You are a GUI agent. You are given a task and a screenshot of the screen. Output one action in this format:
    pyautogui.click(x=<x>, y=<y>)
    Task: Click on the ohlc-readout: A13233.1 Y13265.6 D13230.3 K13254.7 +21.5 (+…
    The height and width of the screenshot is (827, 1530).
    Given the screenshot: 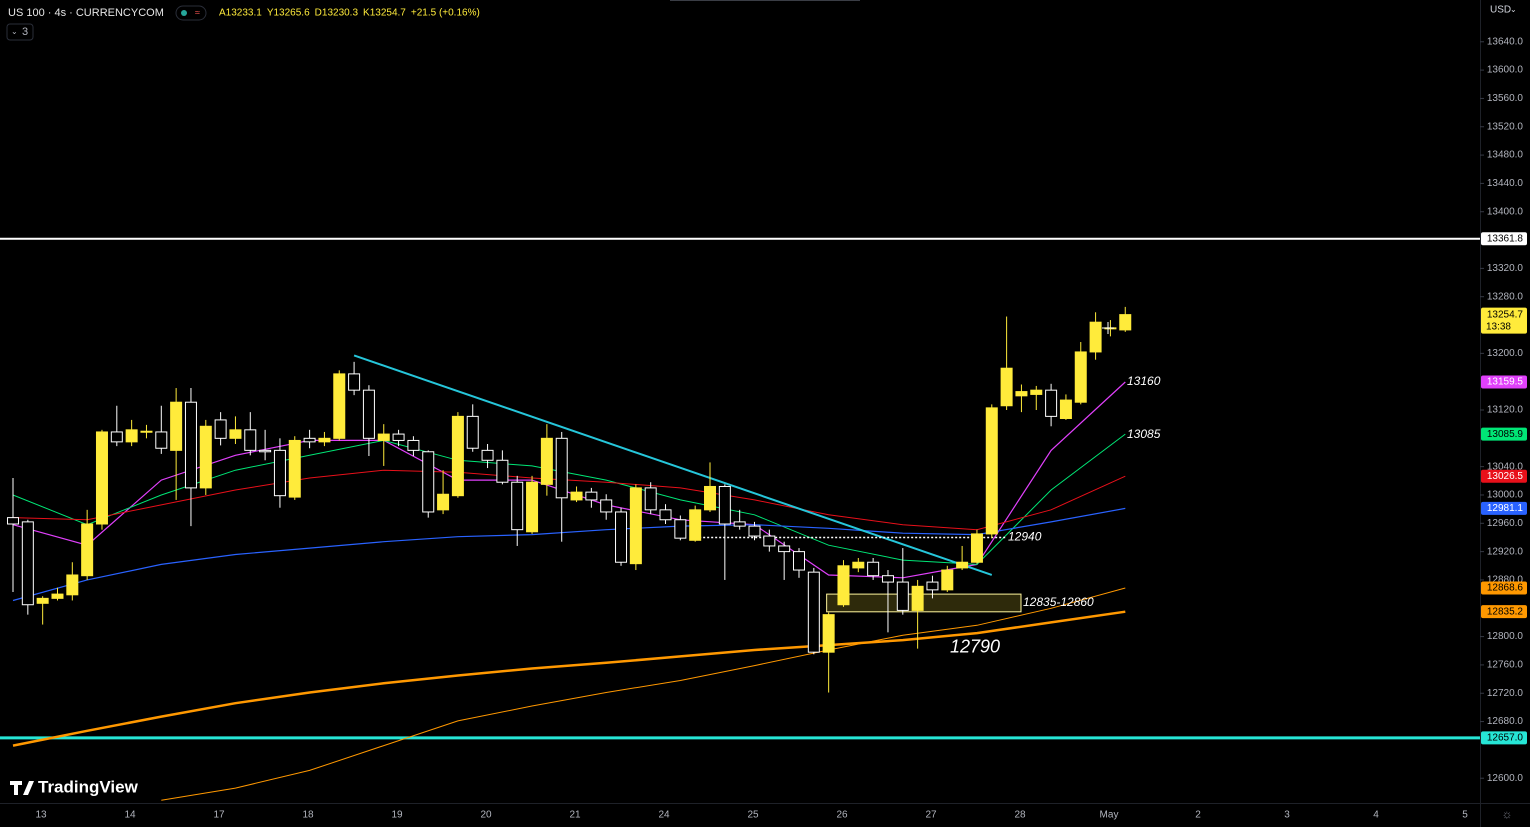 What is the action you would take?
    pyautogui.click(x=349, y=13)
    